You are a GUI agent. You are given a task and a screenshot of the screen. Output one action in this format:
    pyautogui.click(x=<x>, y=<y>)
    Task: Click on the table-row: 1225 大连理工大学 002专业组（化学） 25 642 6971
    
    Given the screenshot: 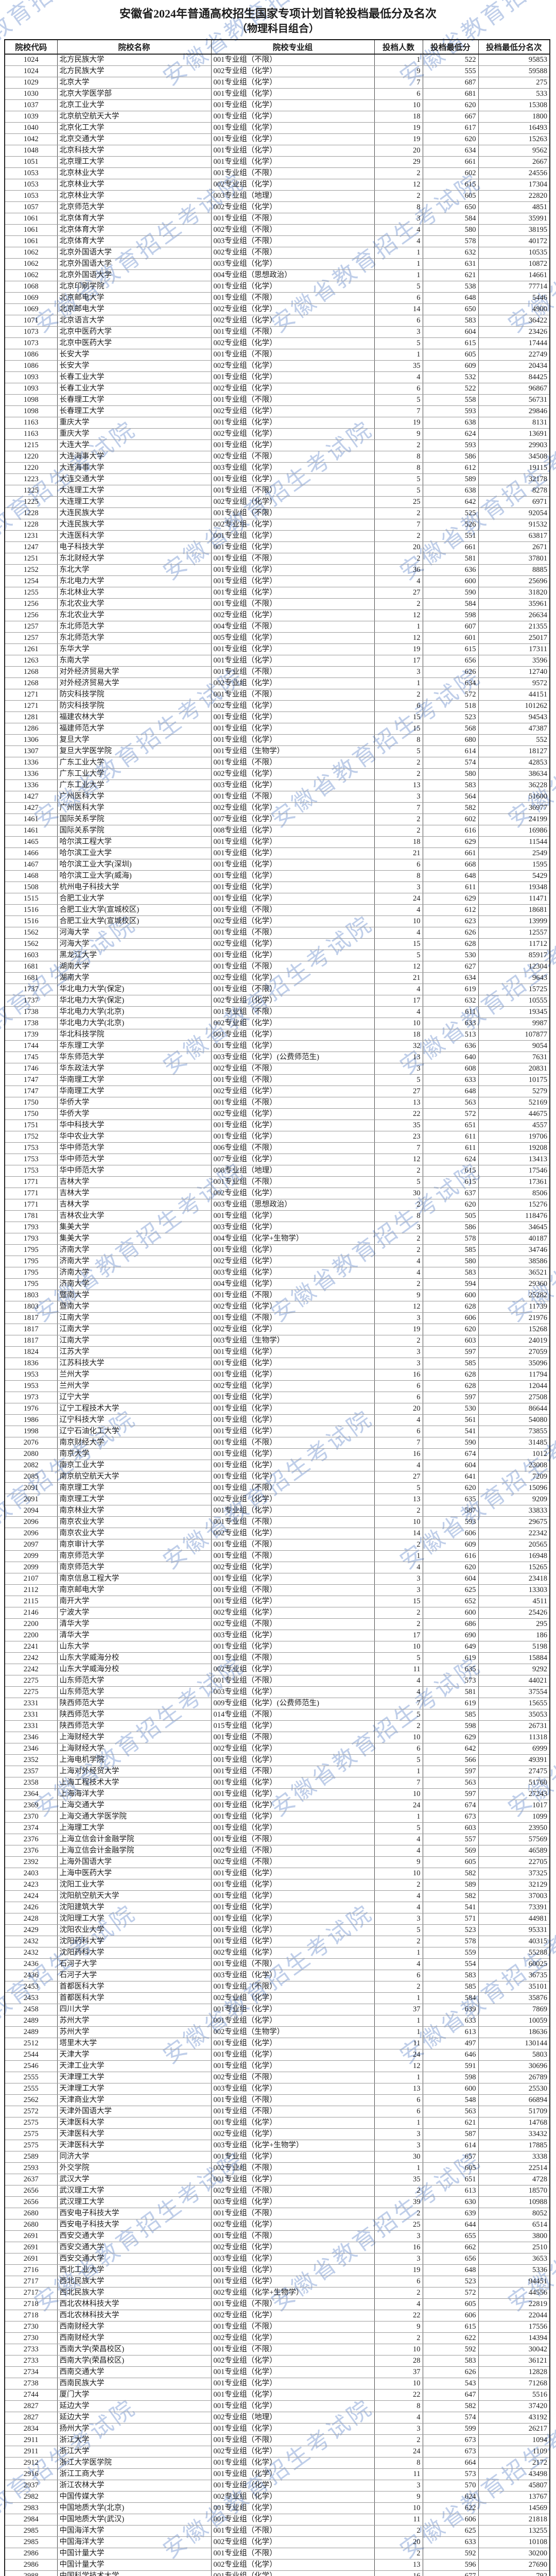 What is the action you would take?
    pyautogui.click(x=277, y=502)
    